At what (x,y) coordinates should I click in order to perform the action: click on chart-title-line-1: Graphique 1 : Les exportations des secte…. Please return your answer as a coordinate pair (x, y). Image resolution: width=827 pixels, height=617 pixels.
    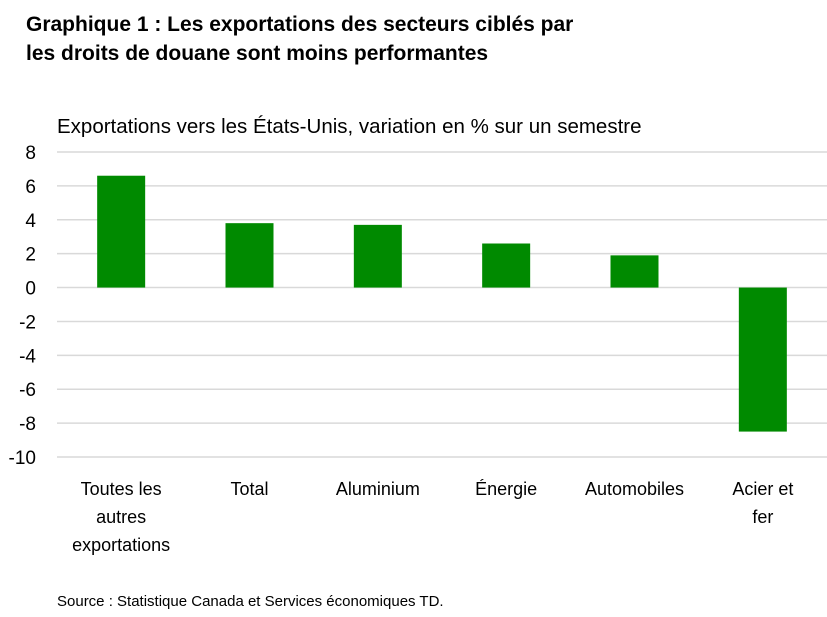
    Looking at the image, I should click on (300, 24).